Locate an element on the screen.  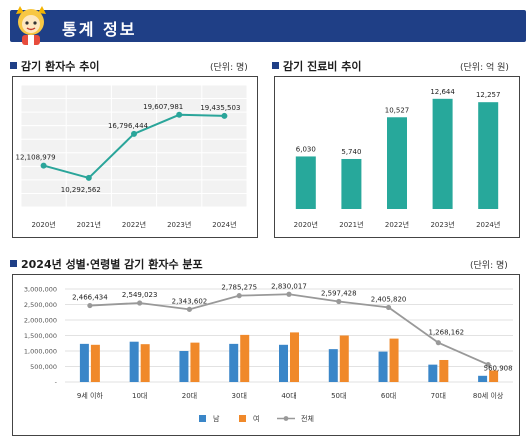
legend-swatch-male is located at coordinates (202, 418).